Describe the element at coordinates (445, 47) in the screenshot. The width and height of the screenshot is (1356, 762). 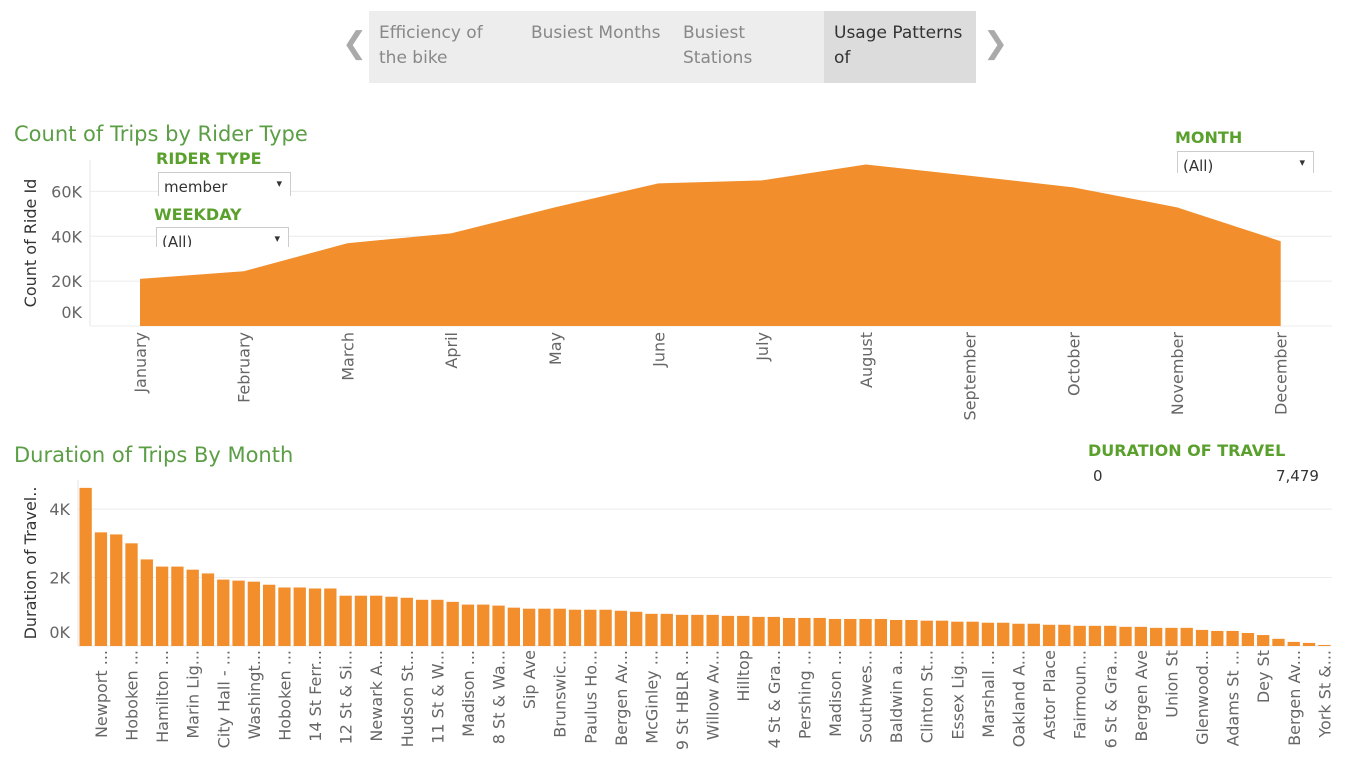
I see `tab: Efficiency of the bike` at that location.